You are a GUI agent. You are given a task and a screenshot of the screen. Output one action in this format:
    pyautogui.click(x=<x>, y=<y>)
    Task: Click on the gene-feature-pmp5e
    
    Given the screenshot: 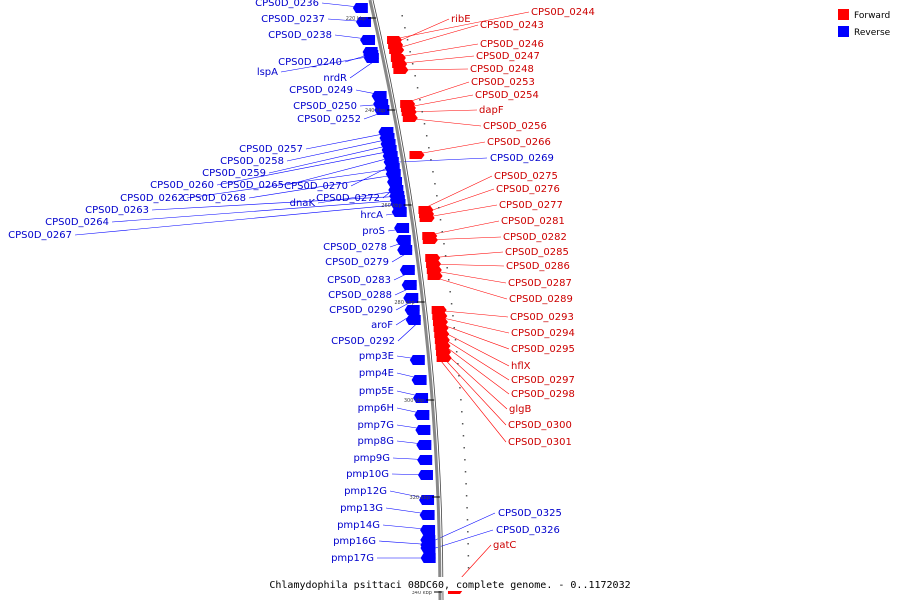 What is the action you would take?
    pyautogui.click(x=421, y=398)
    